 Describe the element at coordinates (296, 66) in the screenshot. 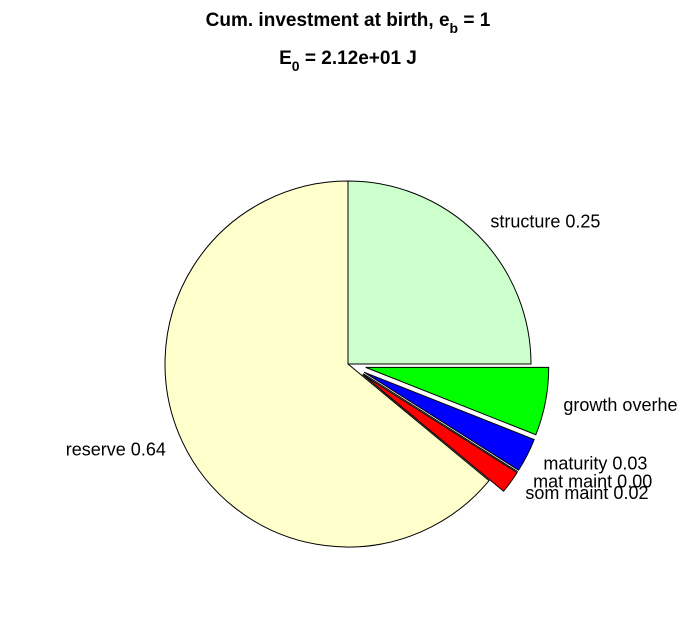

I see `subtitle-subscript: 0` at that location.